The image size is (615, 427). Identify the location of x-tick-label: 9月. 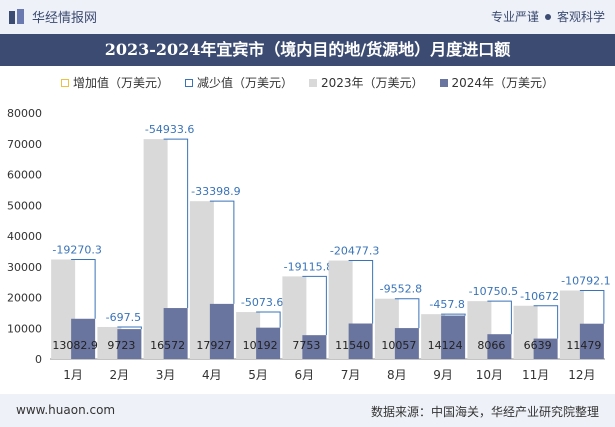
(443, 375).